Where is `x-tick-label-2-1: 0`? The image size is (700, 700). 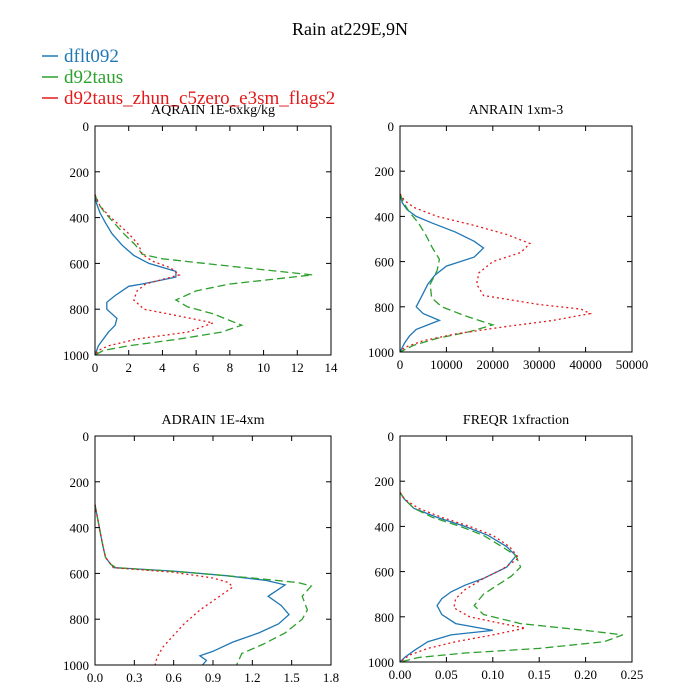 x-tick-label-2-1: 0 is located at coordinates (400, 364).